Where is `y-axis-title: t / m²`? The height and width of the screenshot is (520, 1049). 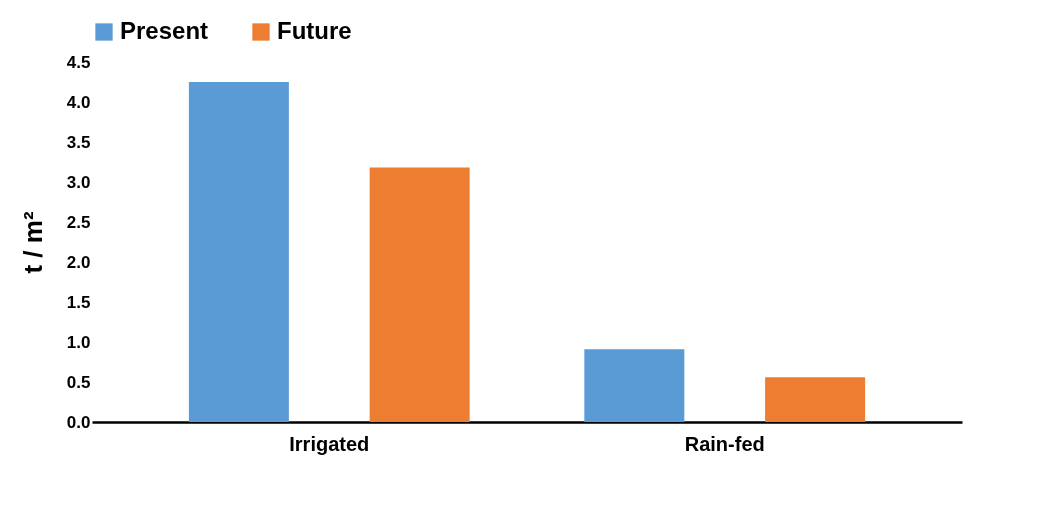 y-axis-title: t / m² is located at coordinates (32, 242).